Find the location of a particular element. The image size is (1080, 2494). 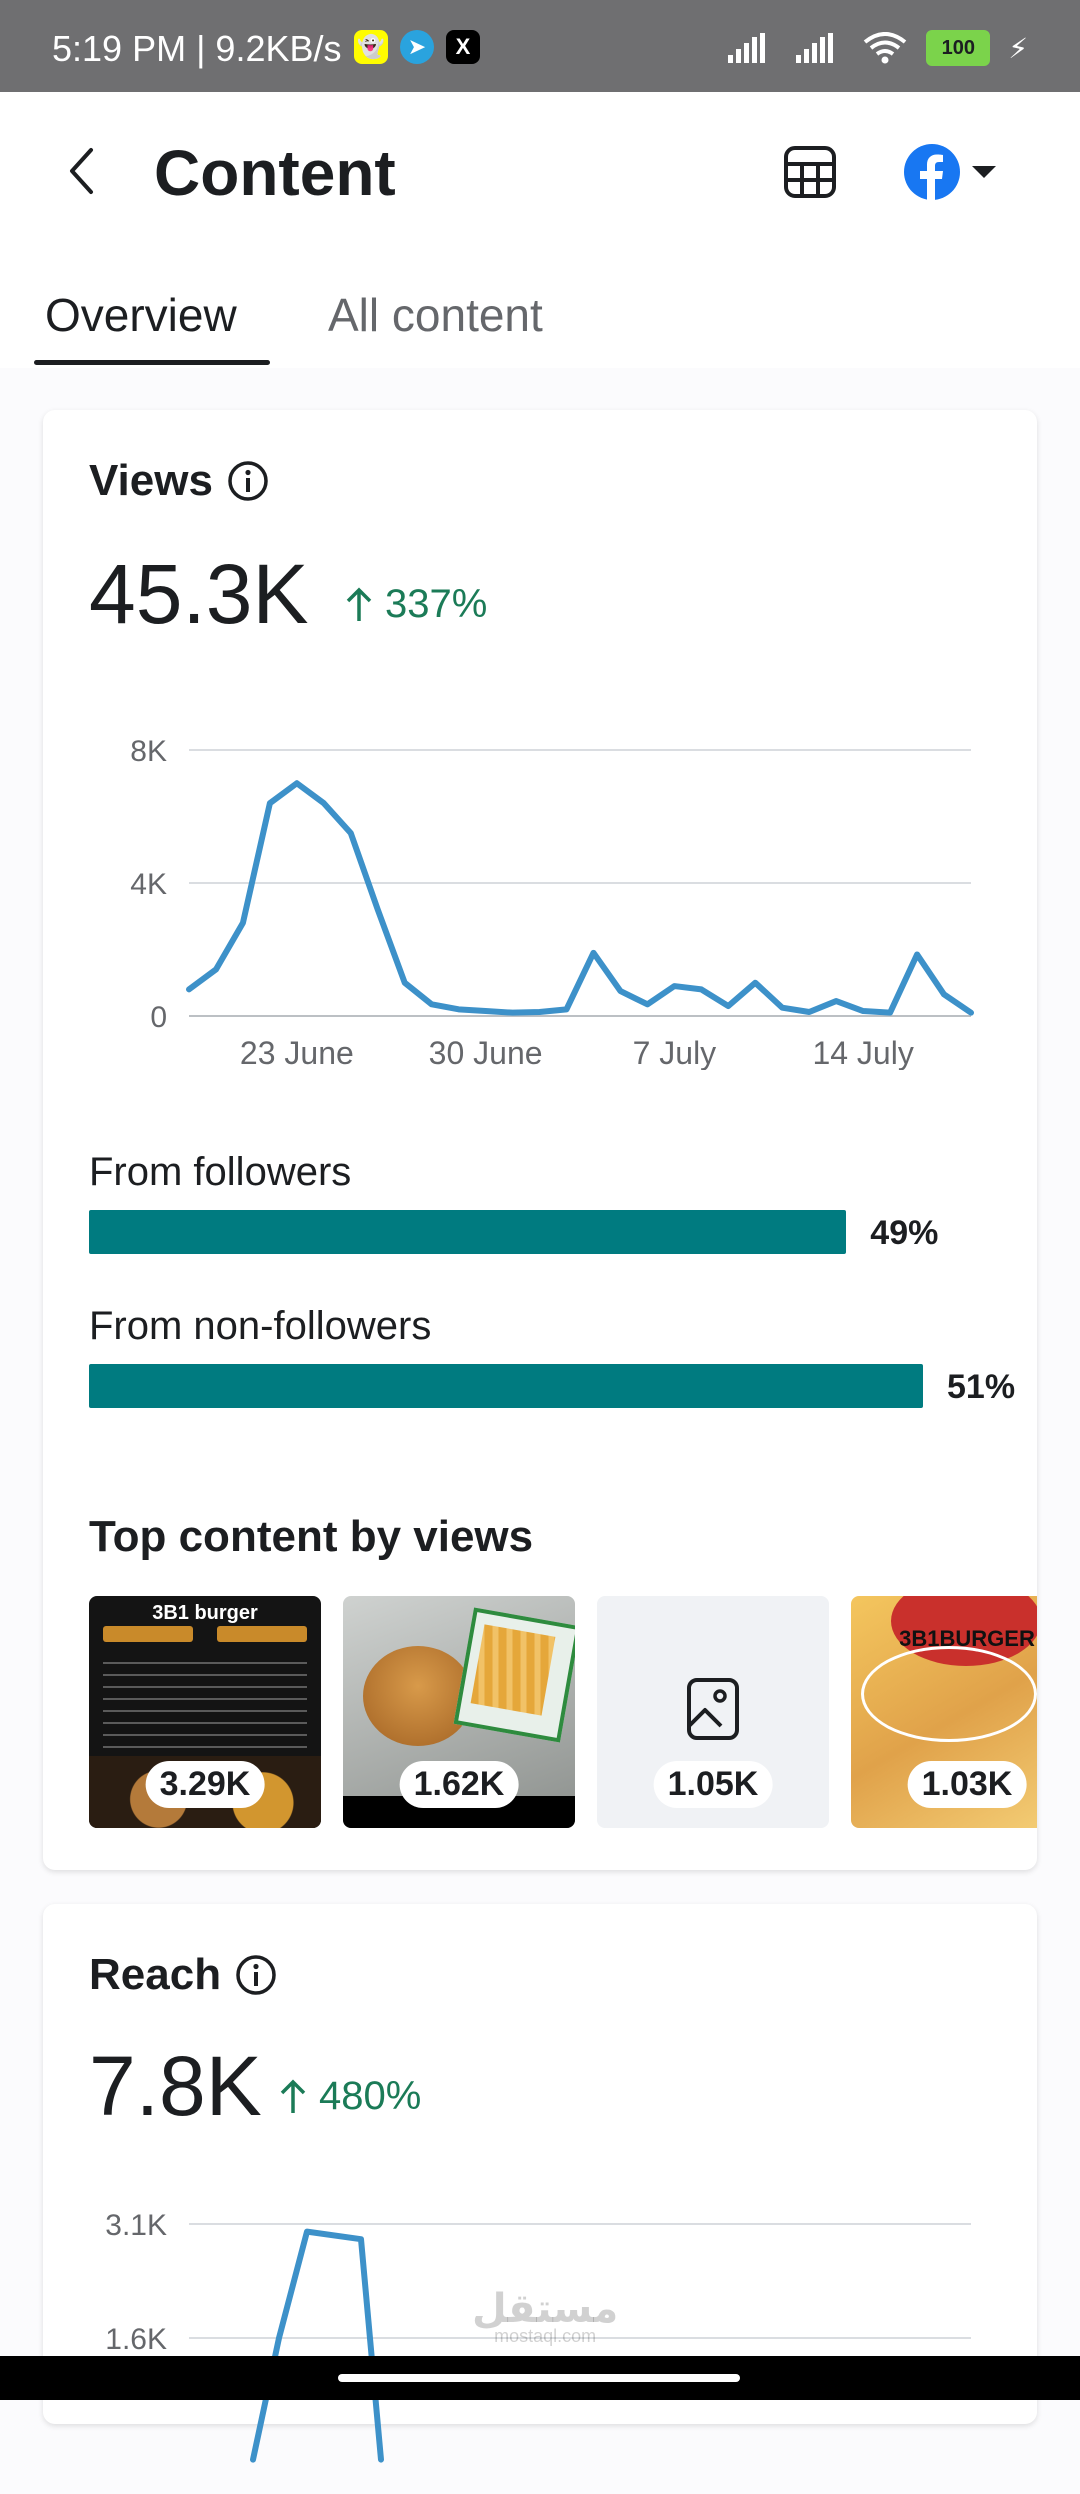

thumb-circle is located at coordinates (949, 1694).